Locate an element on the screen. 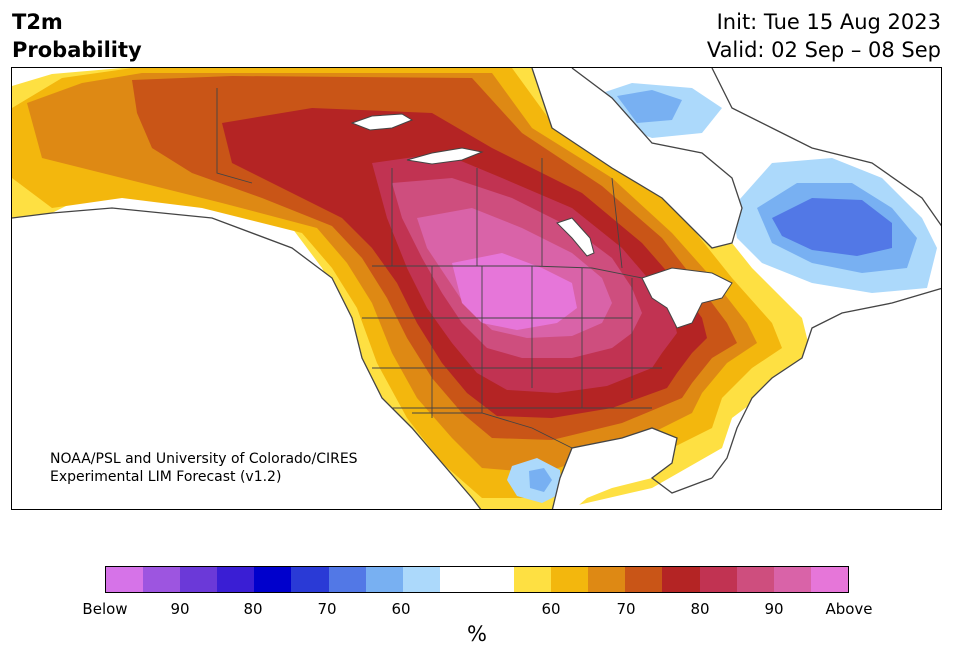 The image size is (953, 659). color-bar is located at coordinates (477, 579).